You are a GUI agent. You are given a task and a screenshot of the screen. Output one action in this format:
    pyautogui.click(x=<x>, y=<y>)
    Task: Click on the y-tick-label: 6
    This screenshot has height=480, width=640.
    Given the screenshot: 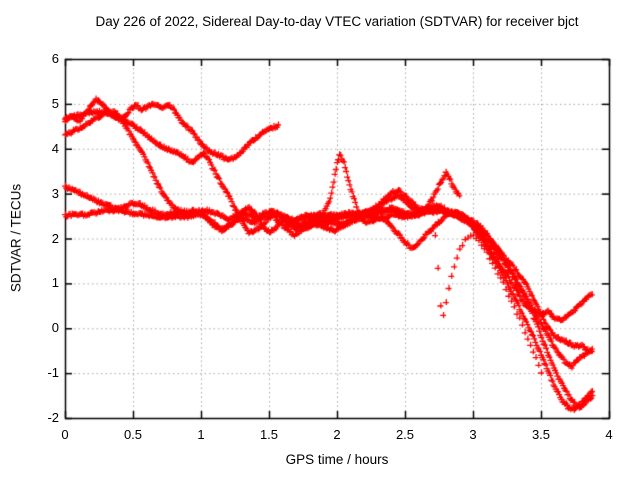 What is the action you would take?
    pyautogui.click(x=55, y=58)
    